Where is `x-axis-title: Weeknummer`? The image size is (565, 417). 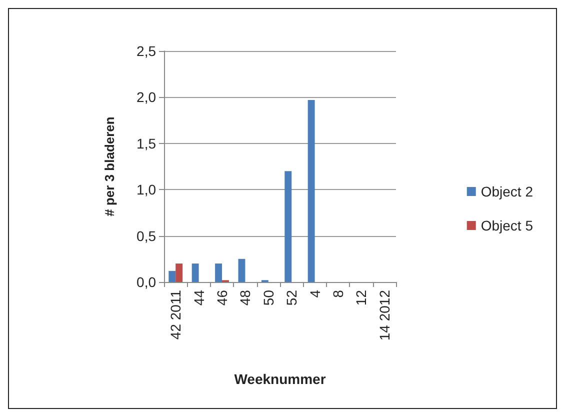
x-axis-title: Weeknummer is located at coordinates (280, 379).